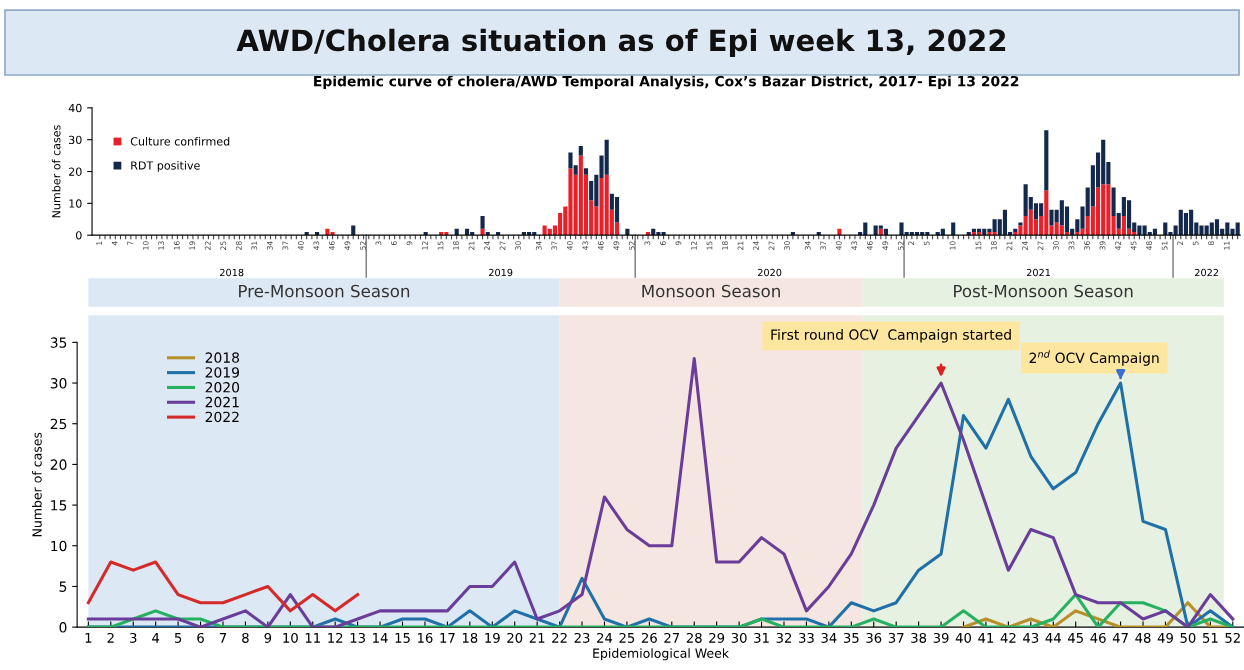 This screenshot has width=1244, height=670. Describe the element at coordinates (515, 637) in the screenshot. I see `x-tick-label: 20` at that location.